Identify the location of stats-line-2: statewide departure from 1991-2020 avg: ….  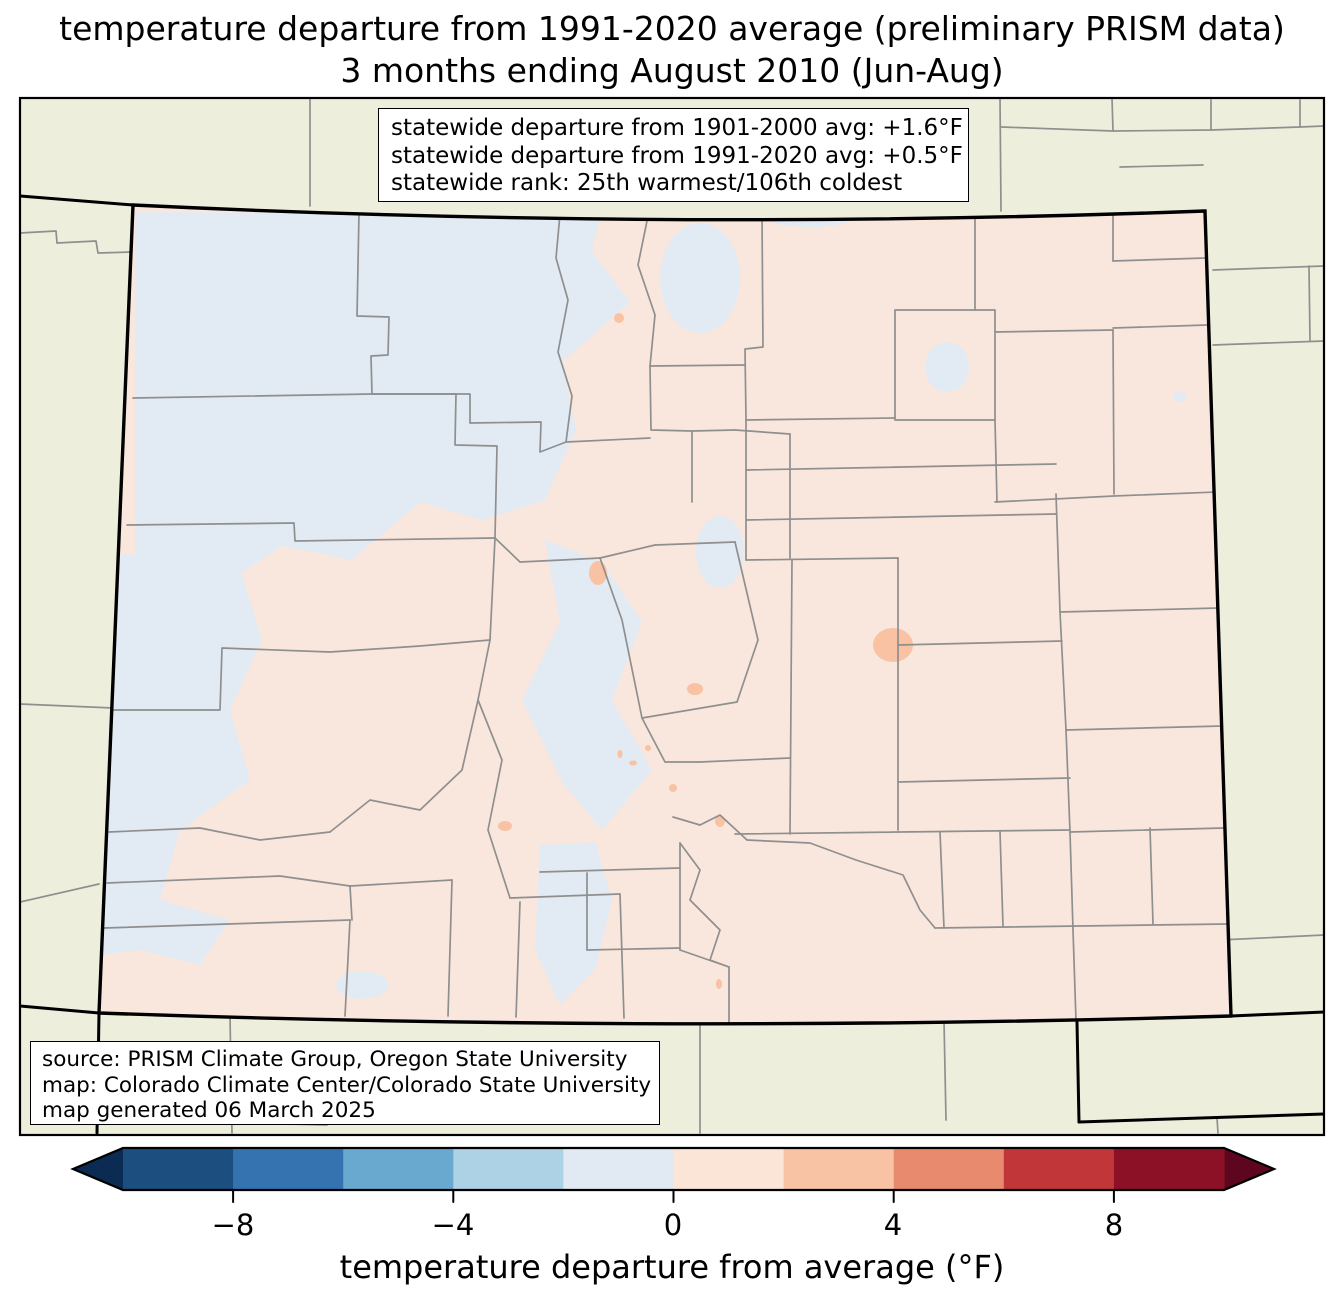
(677, 155).